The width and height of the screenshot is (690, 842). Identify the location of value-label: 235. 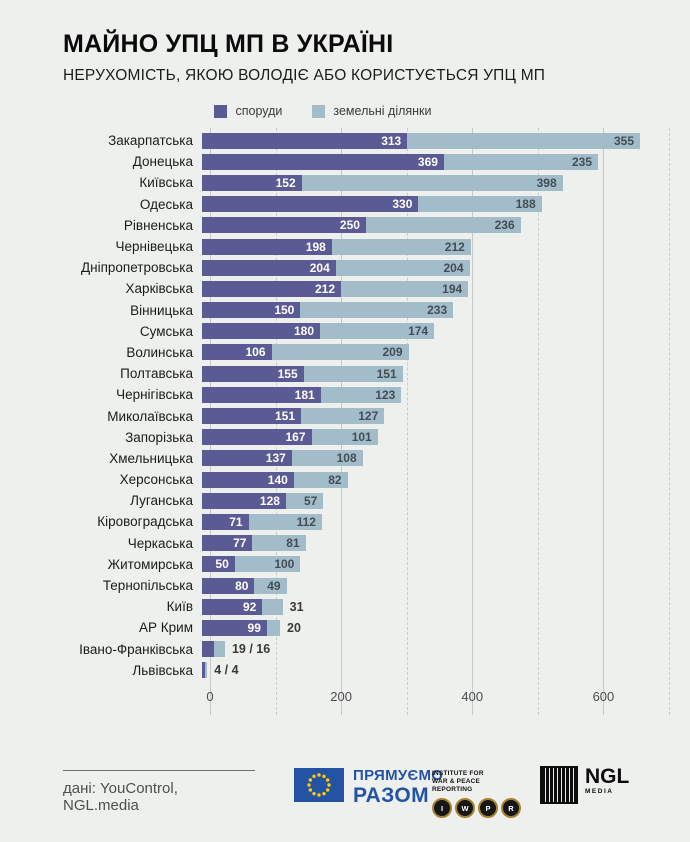
(582, 161).